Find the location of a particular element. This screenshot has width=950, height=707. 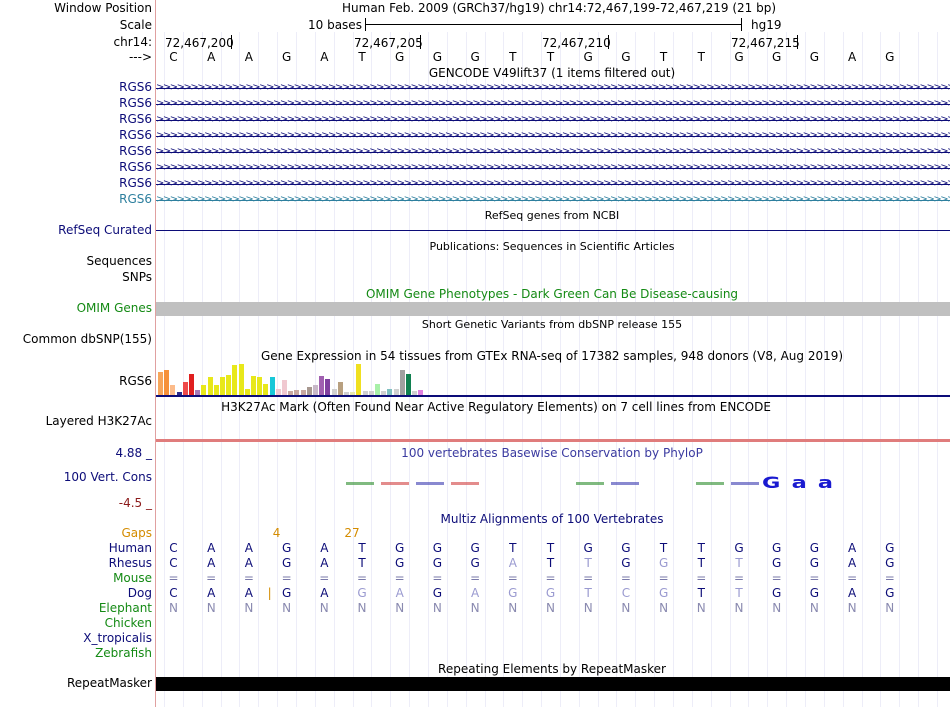

sequences-label: Sequences is located at coordinates (119, 261).